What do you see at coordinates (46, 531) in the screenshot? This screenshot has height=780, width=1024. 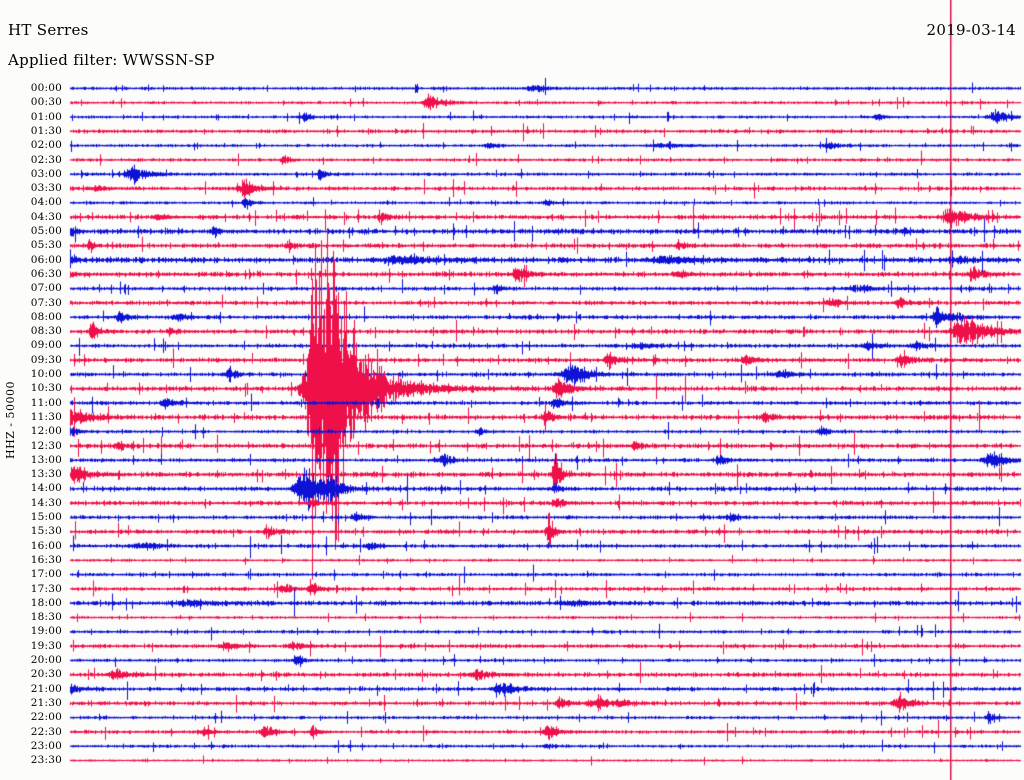 I see `row-label: 15:30` at bounding box center [46, 531].